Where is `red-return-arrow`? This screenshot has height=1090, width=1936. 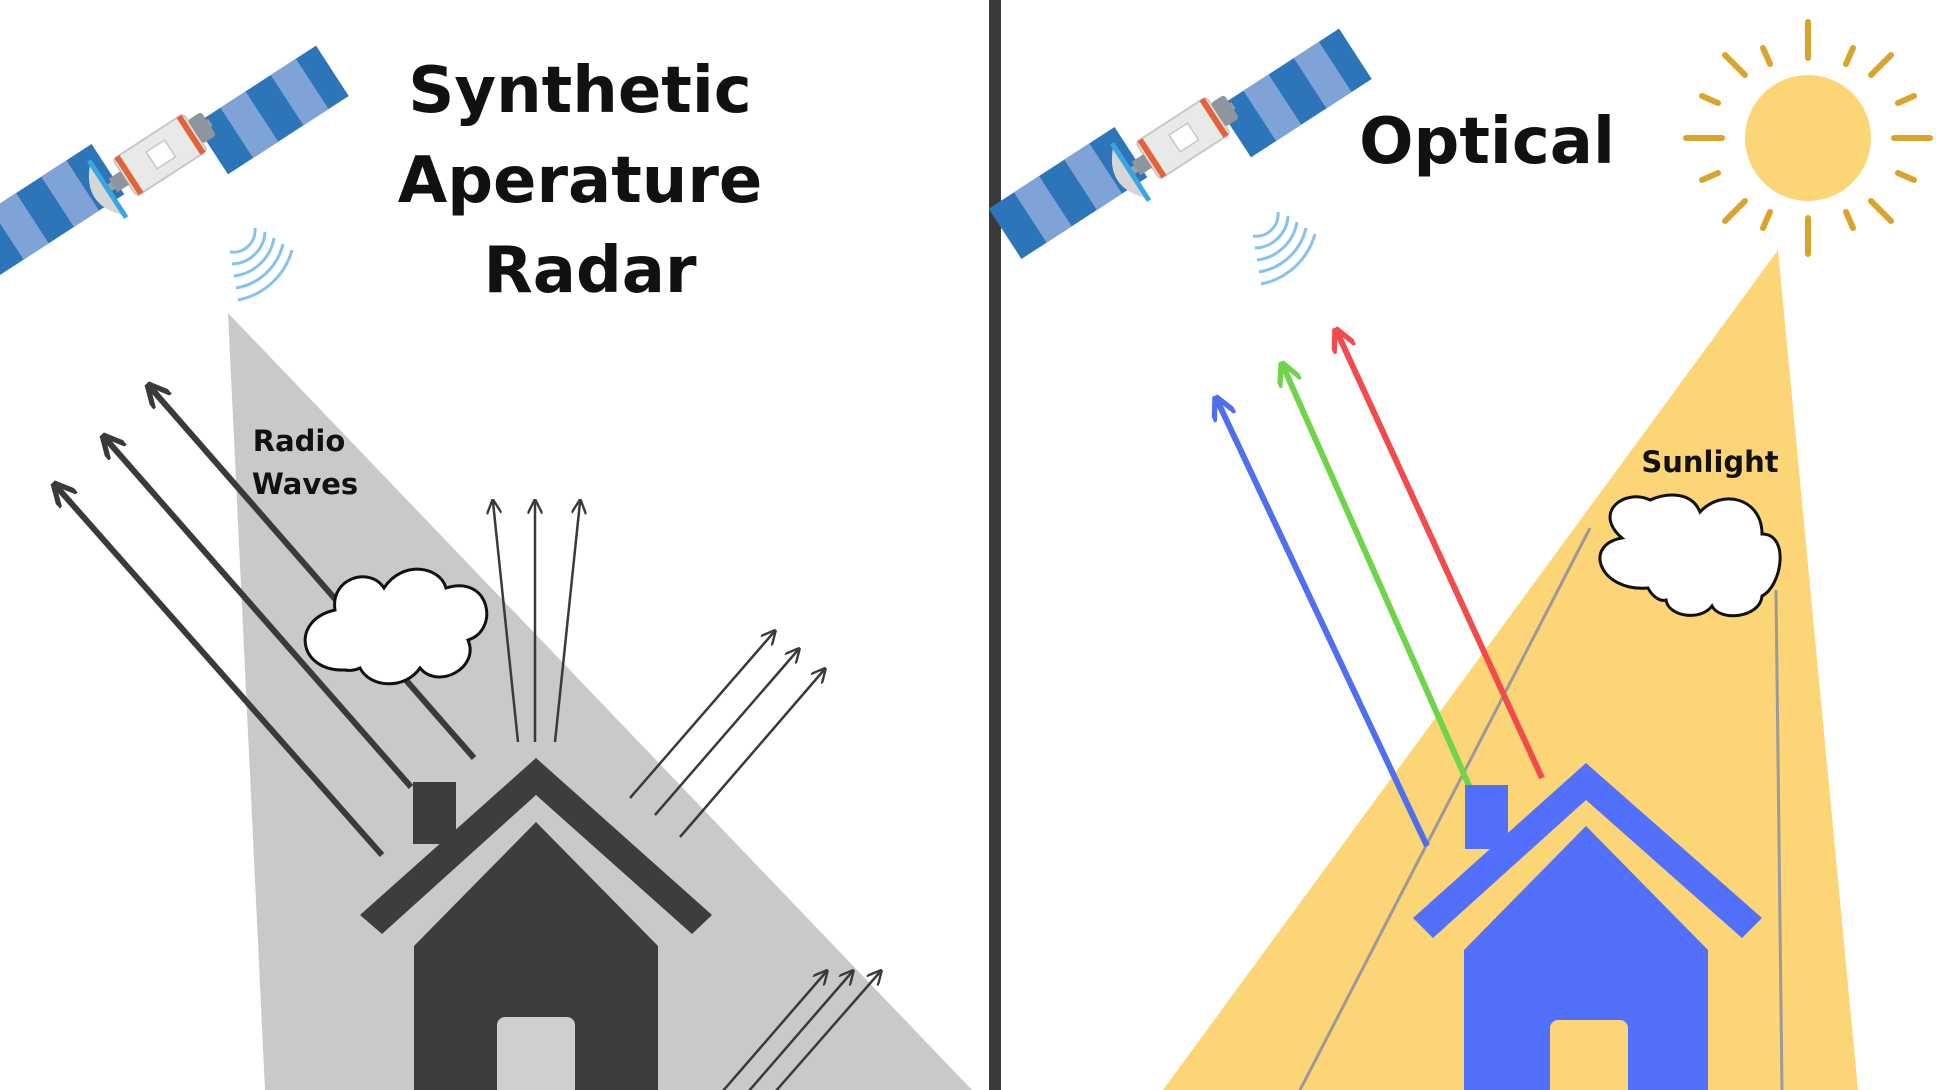
red-return-arrow is located at coordinates (1441, 556).